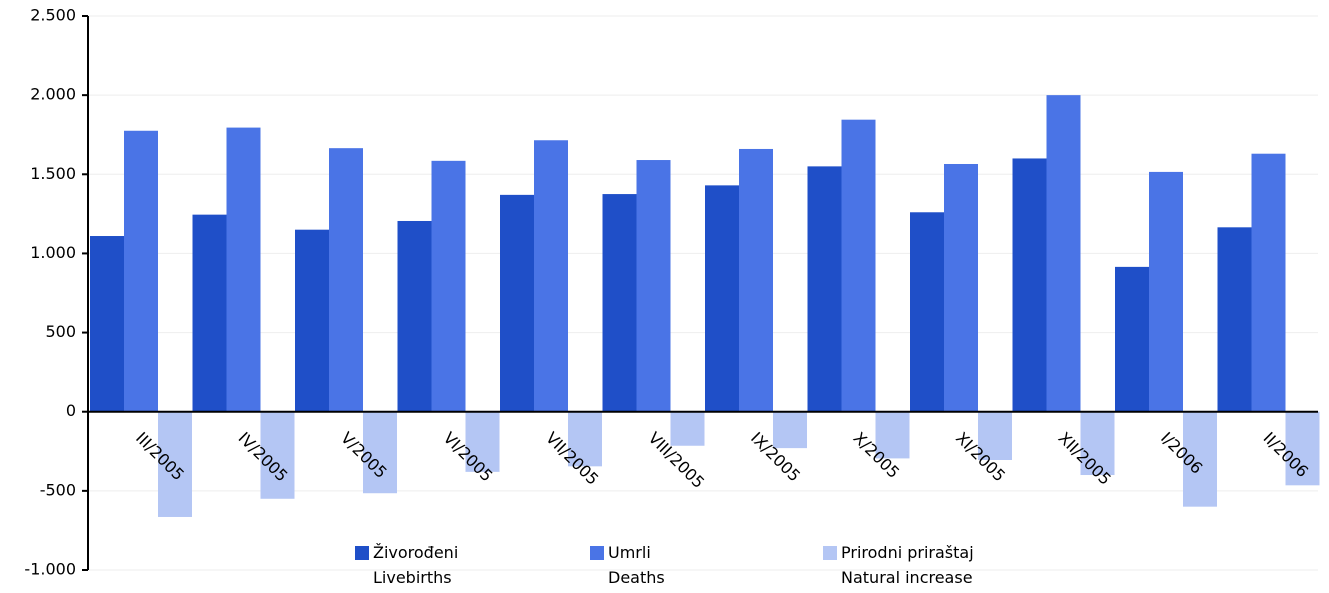 This screenshot has height=593, width=1329. Describe the element at coordinates (416, 565) in the screenshot. I see `legend-label: Živorođeni Livebirths` at that location.